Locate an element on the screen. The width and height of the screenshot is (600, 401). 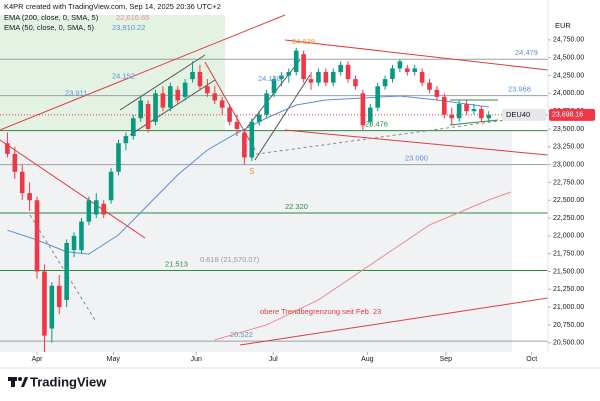
x-tick-label: Jul is located at coordinates (273, 359).